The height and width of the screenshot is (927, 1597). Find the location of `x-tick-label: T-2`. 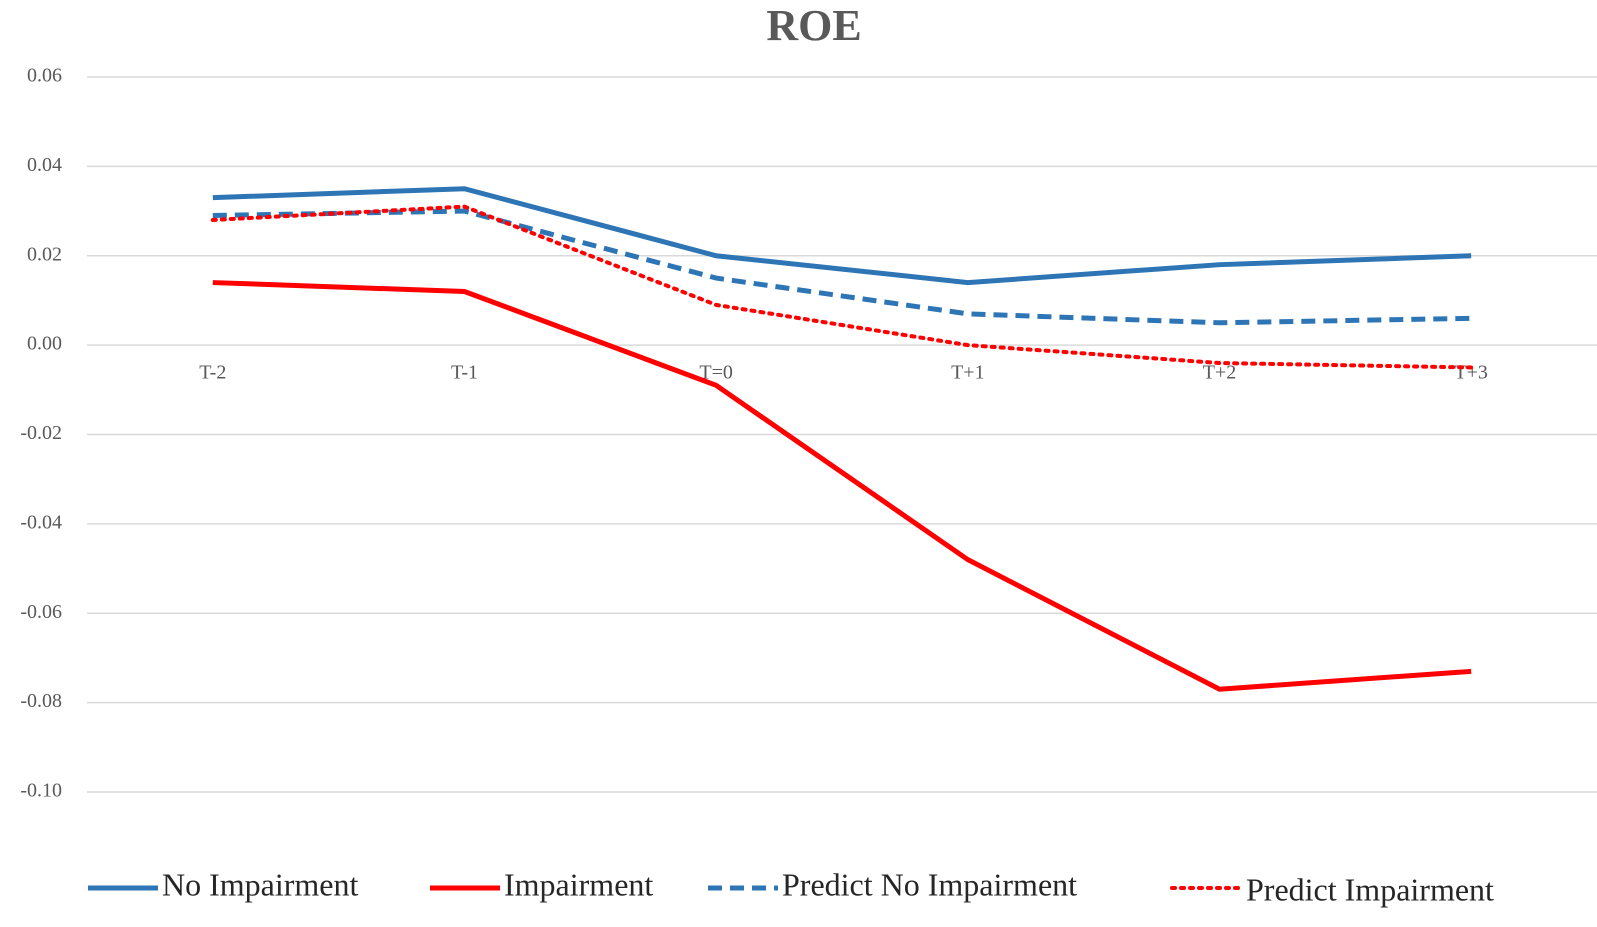

x-tick-label: T-2 is located at coordinates (212, 373).